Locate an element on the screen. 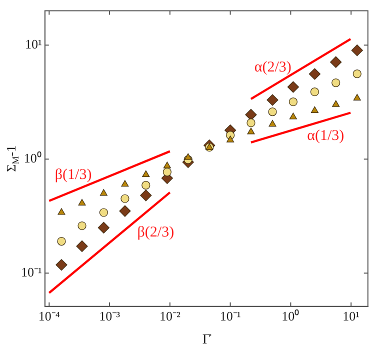  annotation: β(2/3) is located at coordinates (155, 232).